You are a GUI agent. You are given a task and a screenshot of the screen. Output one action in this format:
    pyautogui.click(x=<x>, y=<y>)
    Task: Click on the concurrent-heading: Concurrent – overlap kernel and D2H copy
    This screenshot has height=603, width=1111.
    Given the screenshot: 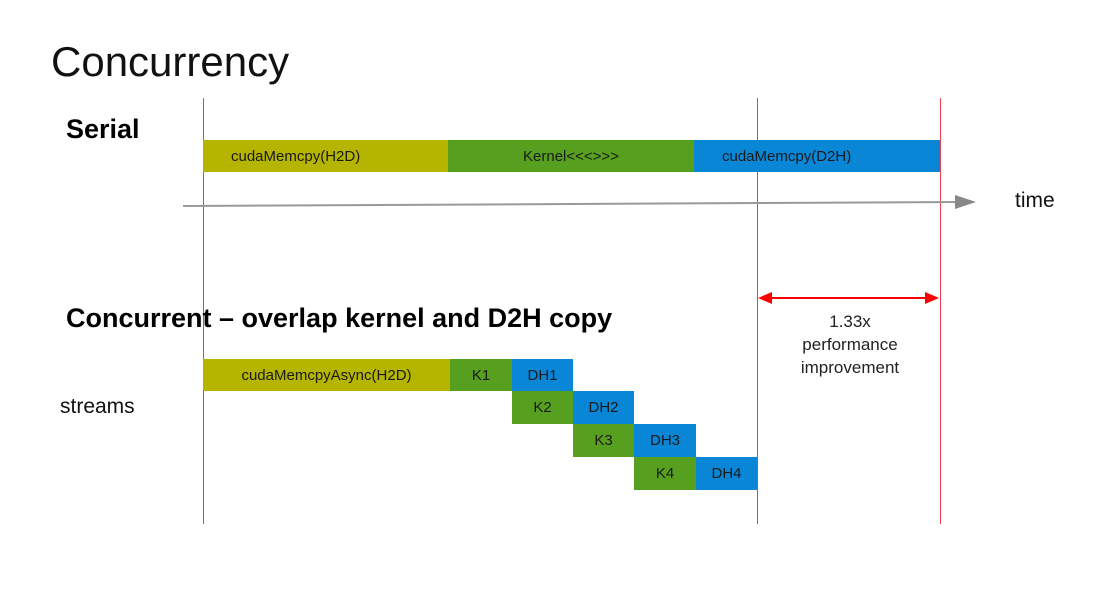 What is the action you would take?
    pyautogui.click(x=339, y=318)
    